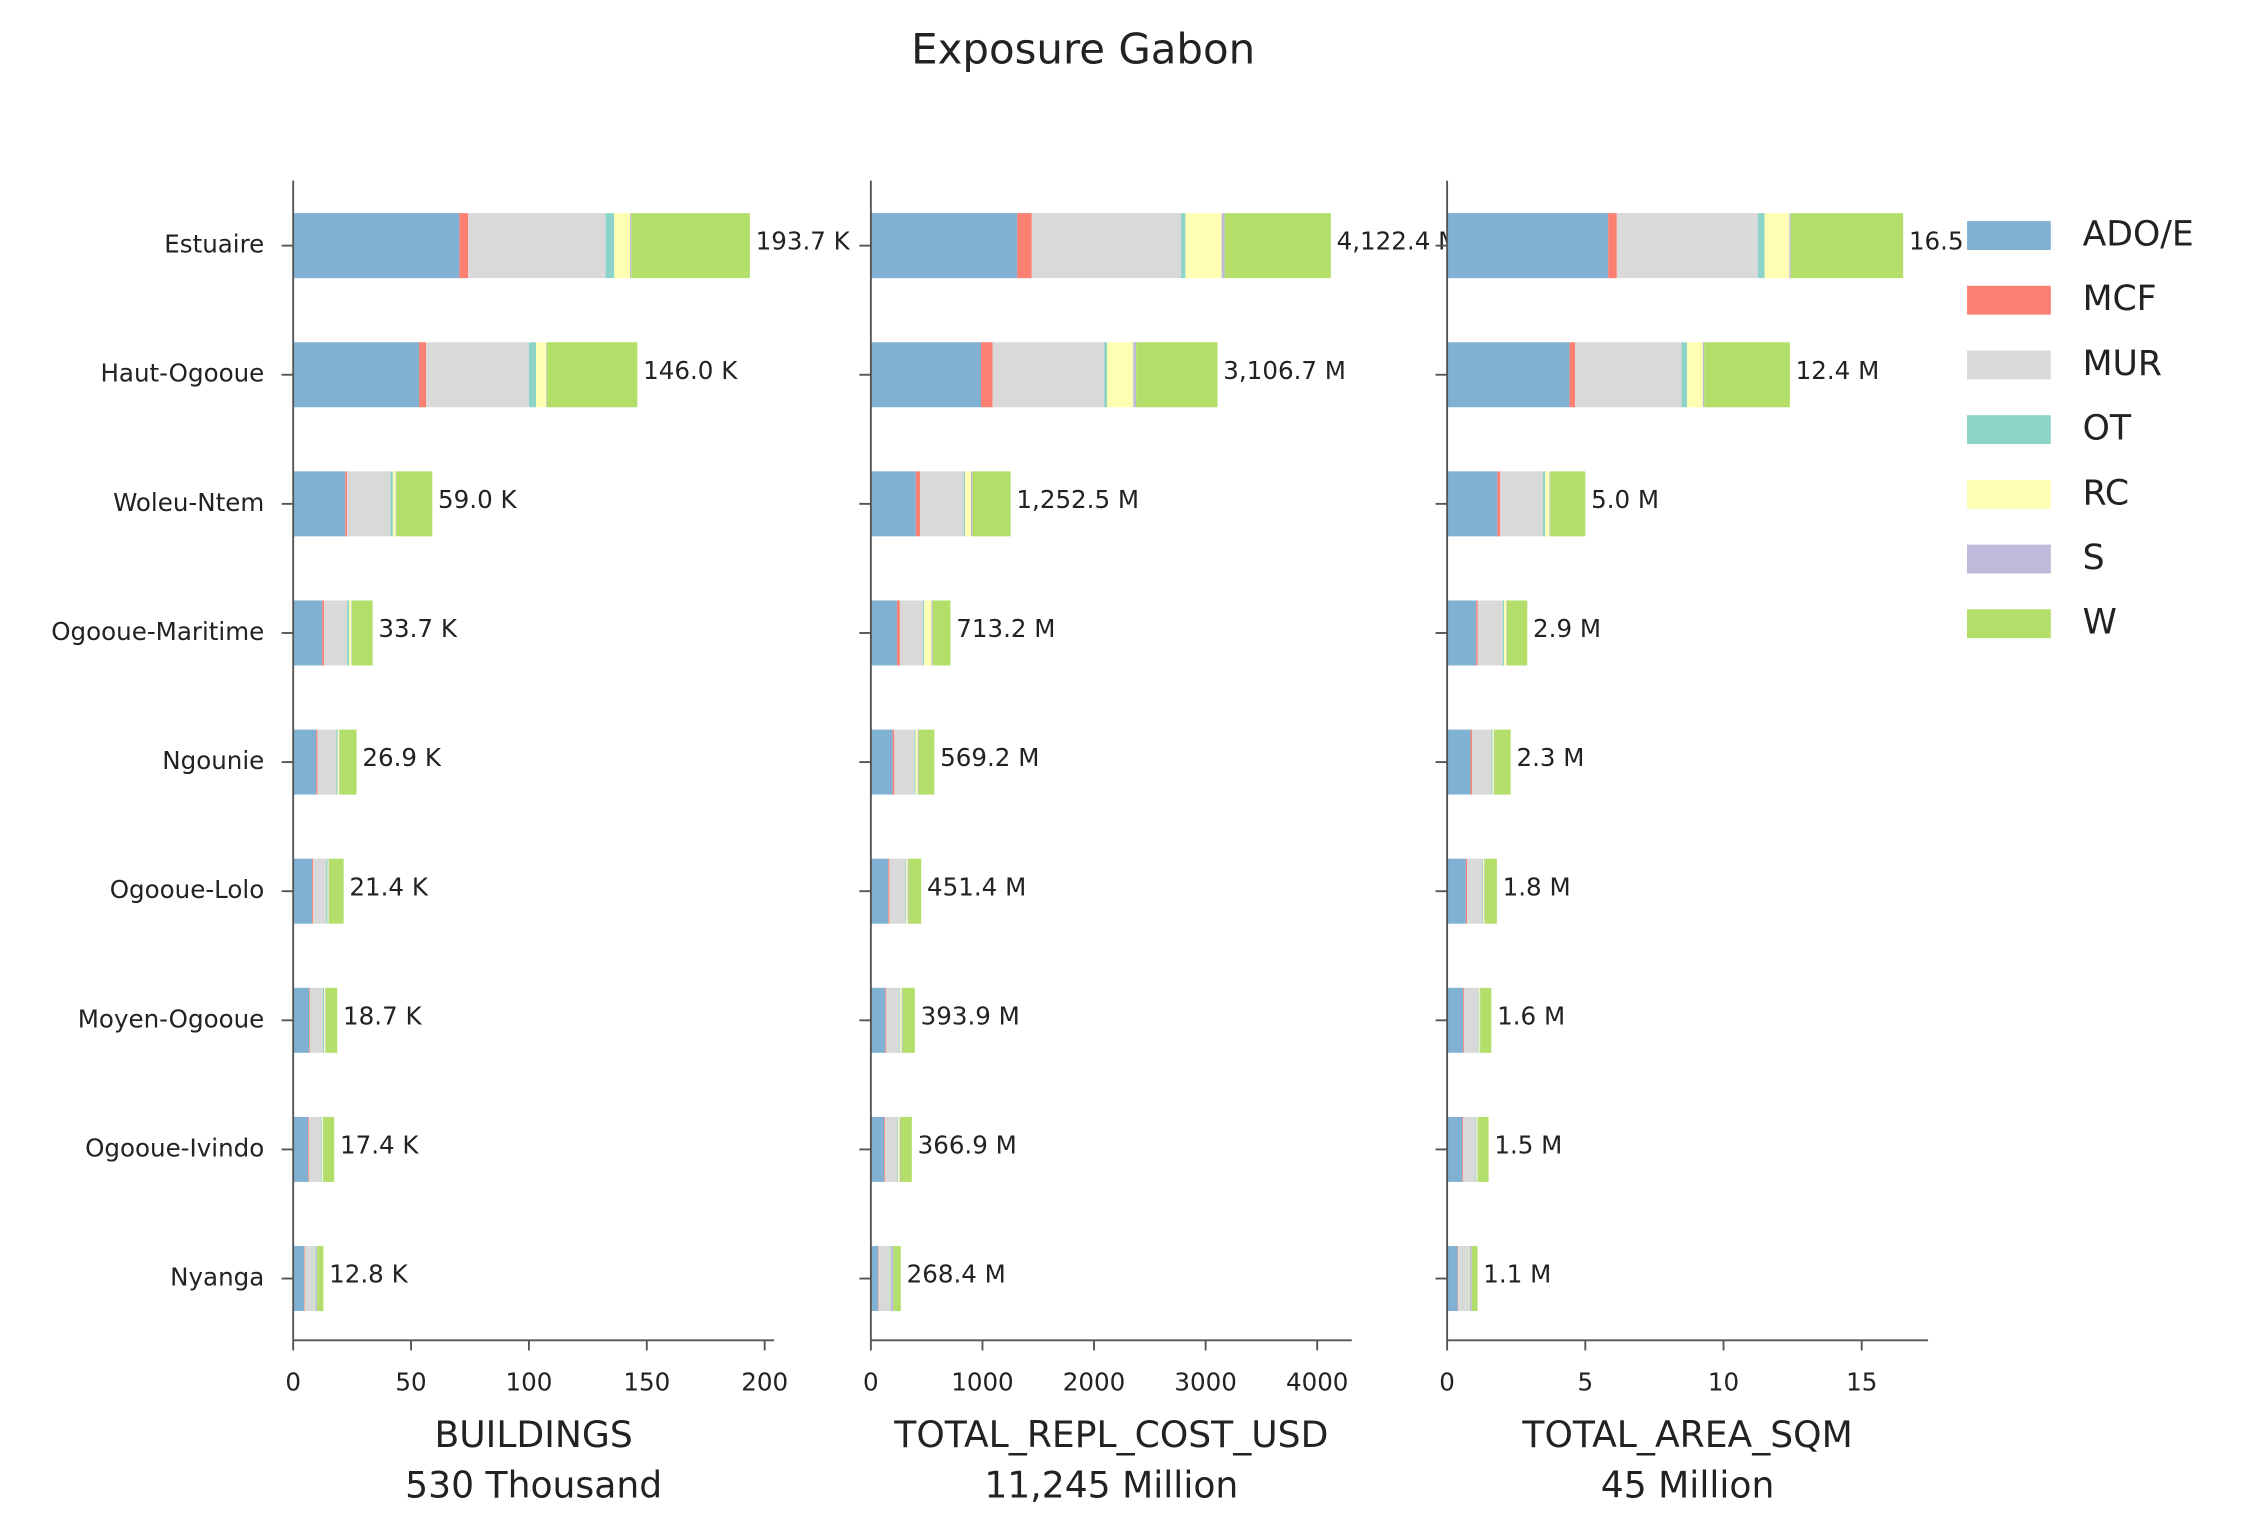  I want to click on x-tick-label: 50, so click(410, 1382).